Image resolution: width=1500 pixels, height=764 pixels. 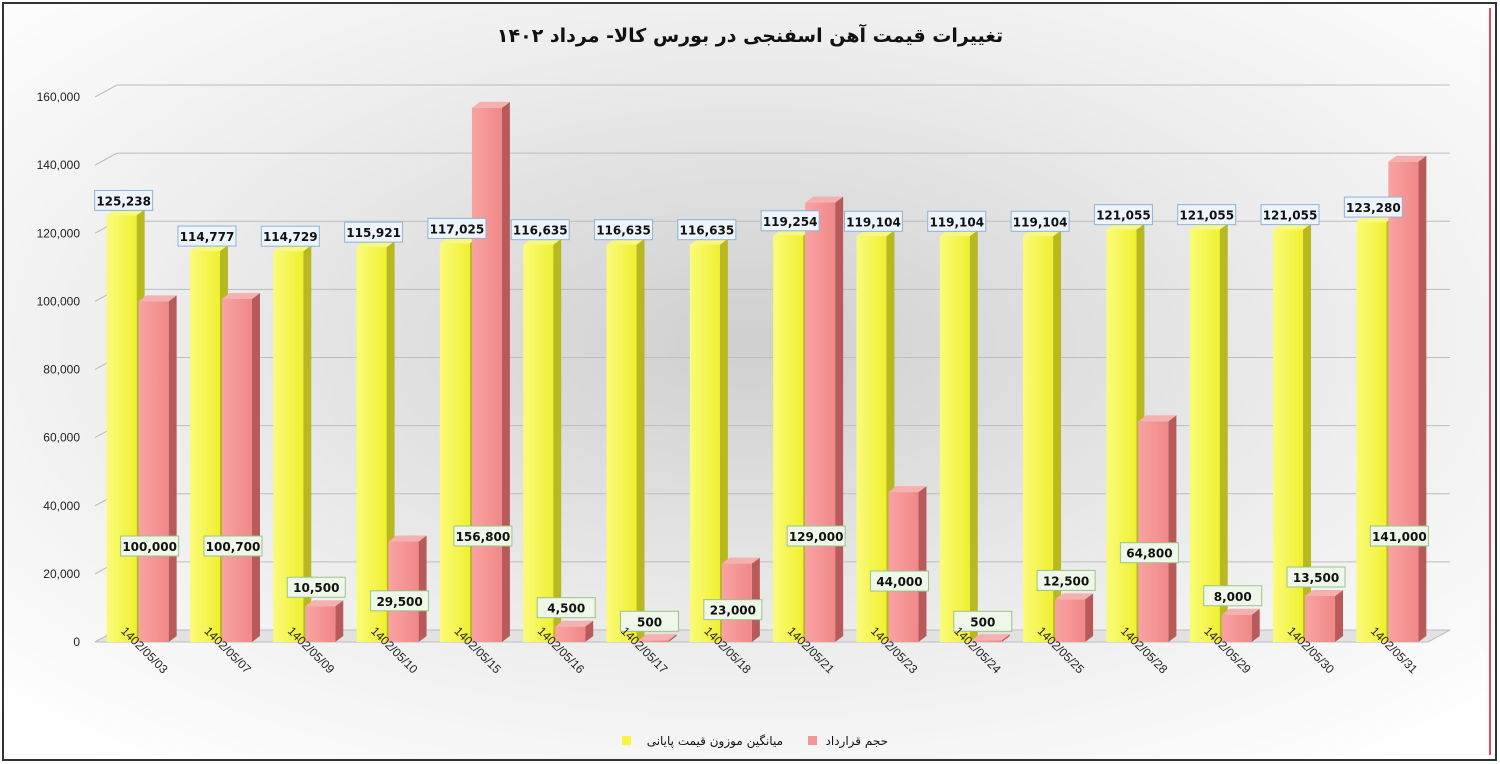 I want to click on data-label-yellow: 125,238, so click(x=124, y=200).